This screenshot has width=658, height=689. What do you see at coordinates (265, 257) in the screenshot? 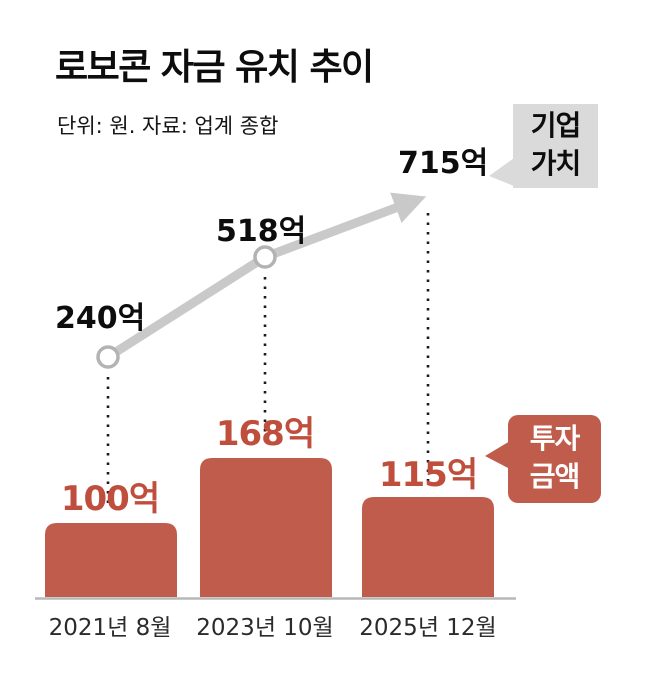
I see `data-point-marker-2023` at bounding box center [265, 257].